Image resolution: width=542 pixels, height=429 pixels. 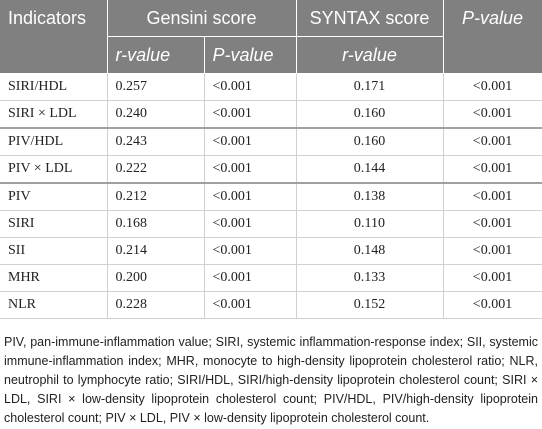 I want to click on value-cell: 0.222, so click(x=156, y=169).